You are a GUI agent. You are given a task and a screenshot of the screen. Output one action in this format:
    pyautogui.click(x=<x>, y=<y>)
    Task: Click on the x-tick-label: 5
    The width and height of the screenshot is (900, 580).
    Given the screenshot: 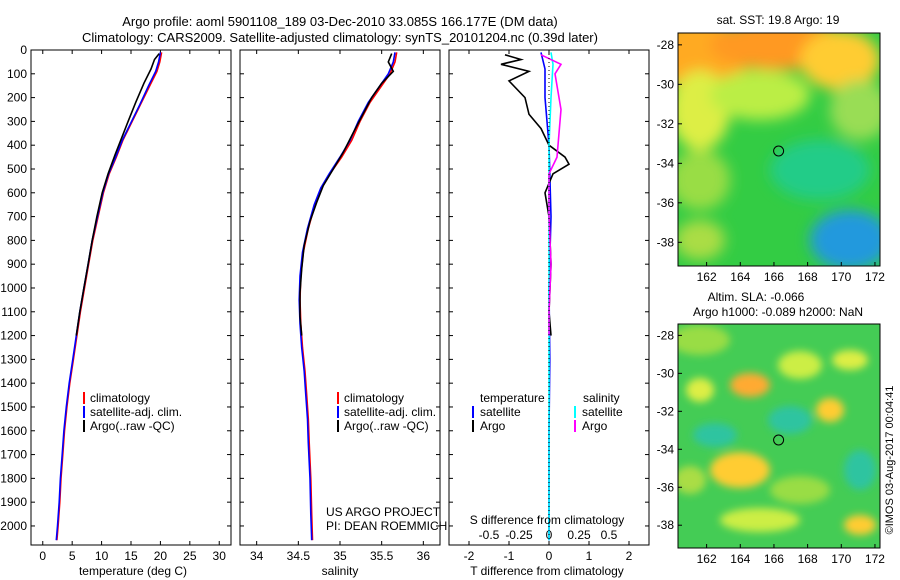 What is the action you would take?
    pyautogui.click(x=72, y=556)
    